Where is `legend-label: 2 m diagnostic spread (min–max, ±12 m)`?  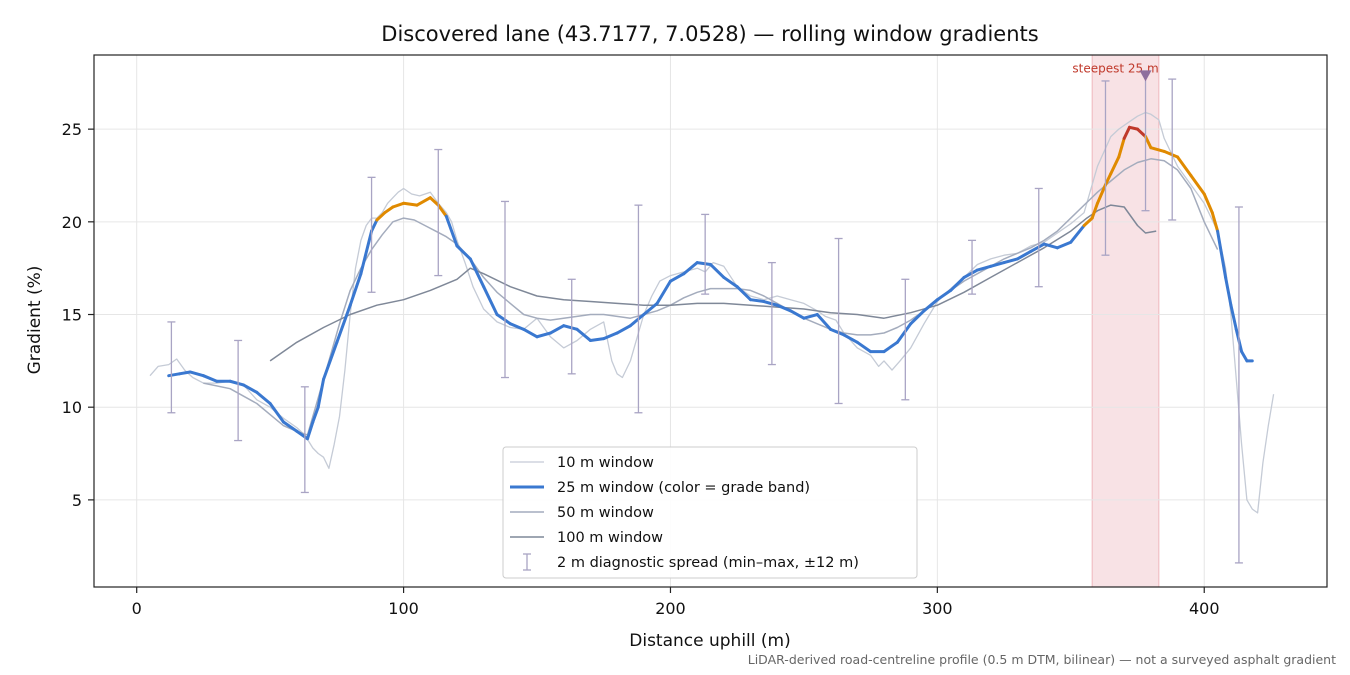 legend-label: 2 m diagnostic spread (min–max, ±12 m) is located at coordinates (708, 563).